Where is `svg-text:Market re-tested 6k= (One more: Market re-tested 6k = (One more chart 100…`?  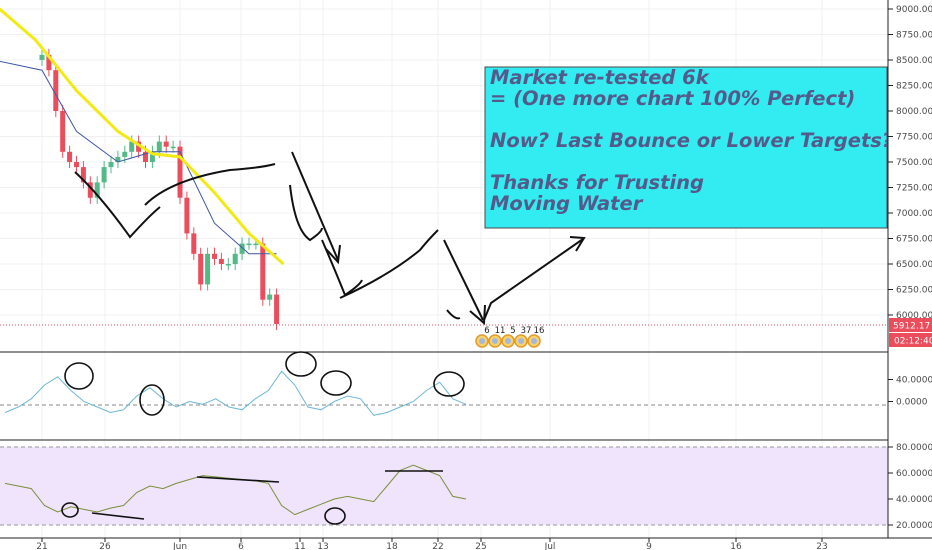 svg-text:Market re-tested 6k= (One more: Market re-tested 6k = (One more chart 100… is located at coordinates (691, 140).